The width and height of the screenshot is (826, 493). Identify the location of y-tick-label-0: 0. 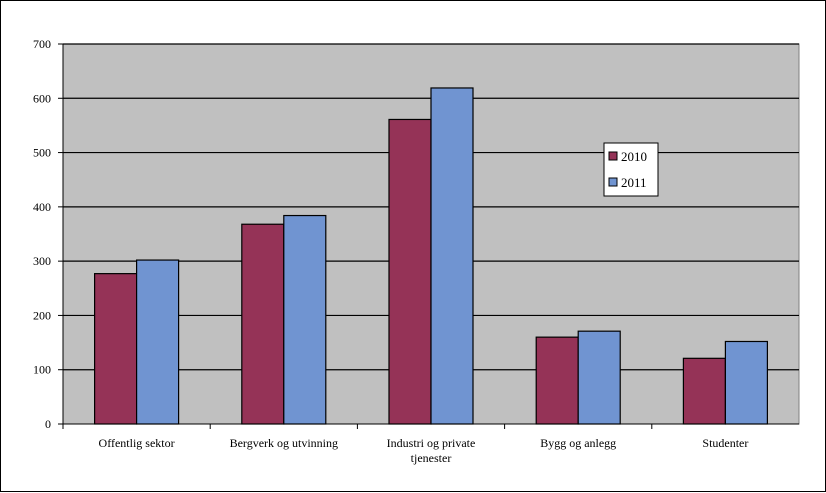
(48, 424).